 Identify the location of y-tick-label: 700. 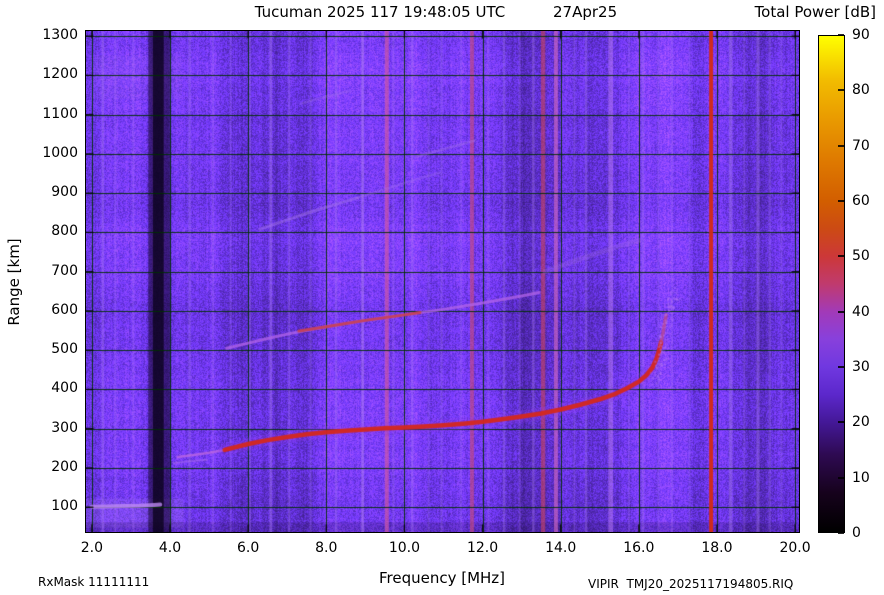
(64, 270).